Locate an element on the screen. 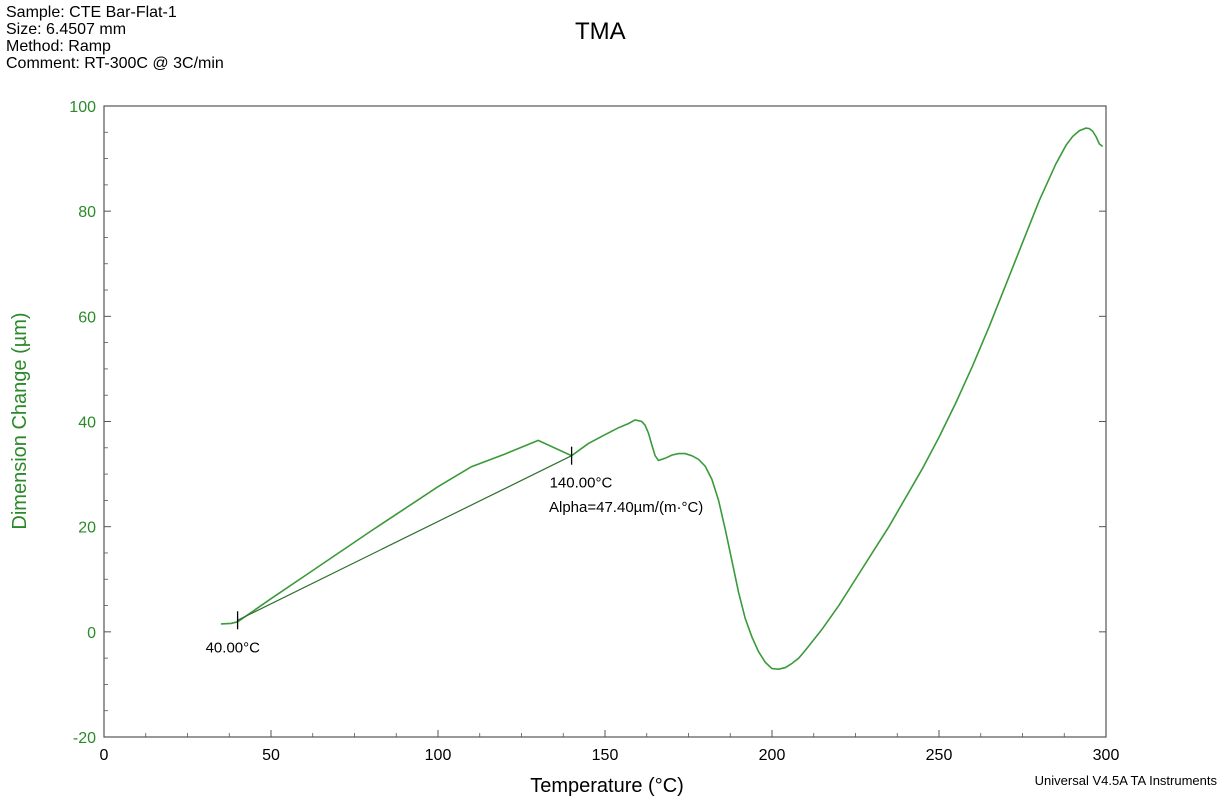  y-axis-title: Dimension Change (µm) is located at coordinates (20, 420).